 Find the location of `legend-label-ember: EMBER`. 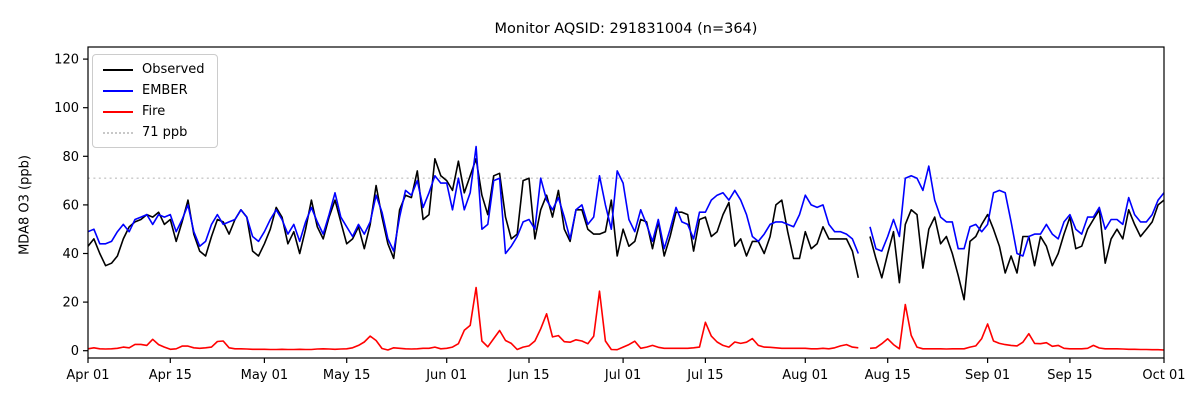

legend-label-ember: EMBER is located at coordinates (165, 90).